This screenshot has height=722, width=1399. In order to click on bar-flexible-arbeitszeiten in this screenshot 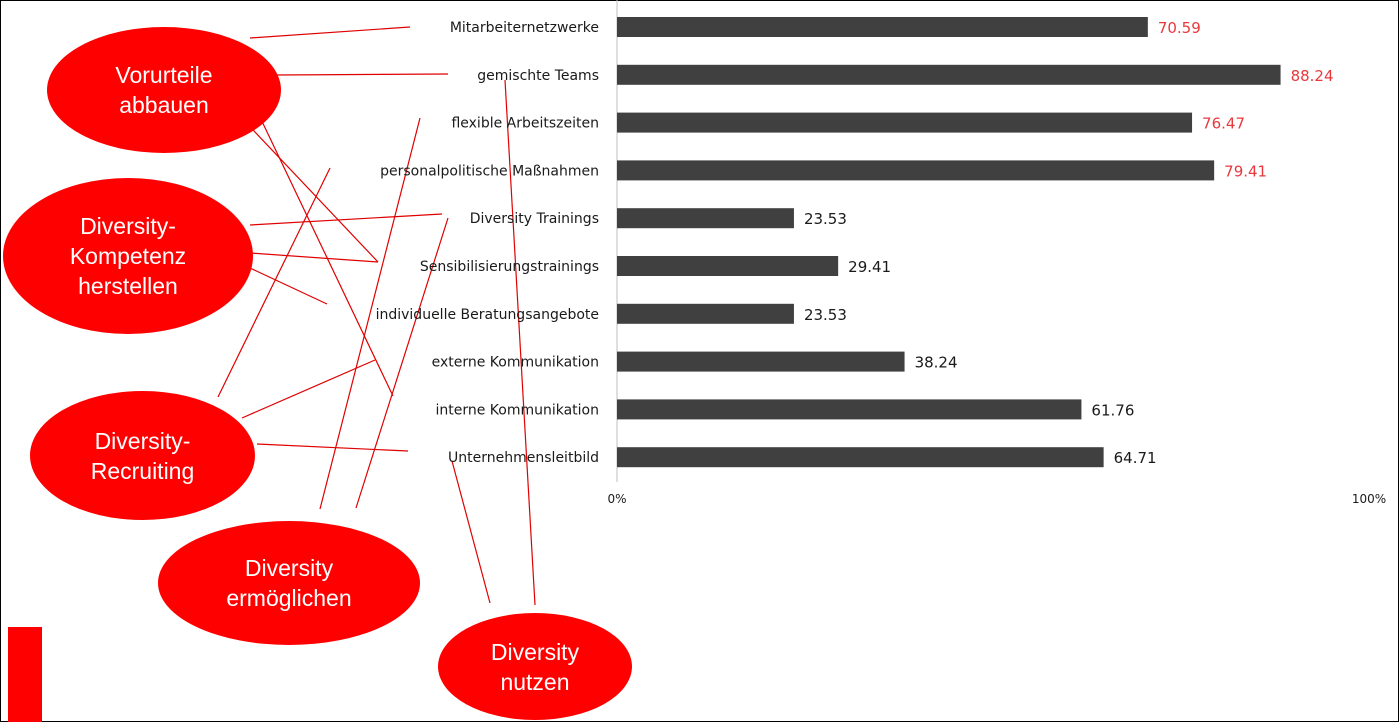, I will do `click(905, 122)`.